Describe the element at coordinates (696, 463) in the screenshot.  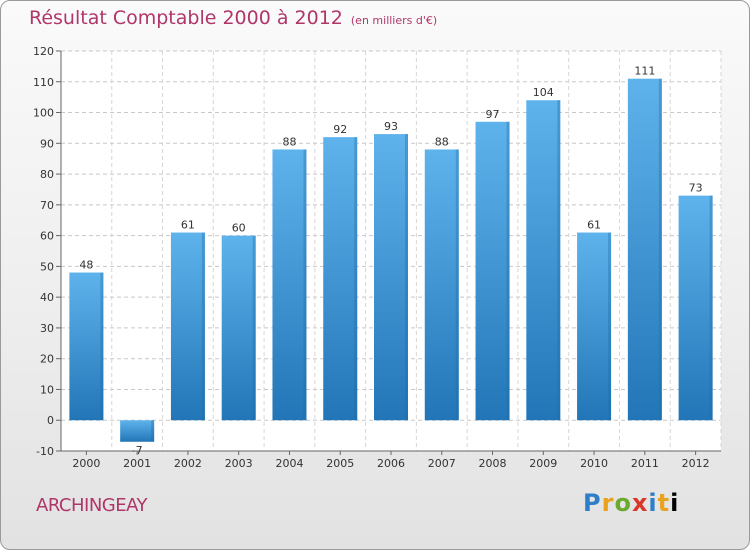
I see `x-tick-label: 2012` at that location.